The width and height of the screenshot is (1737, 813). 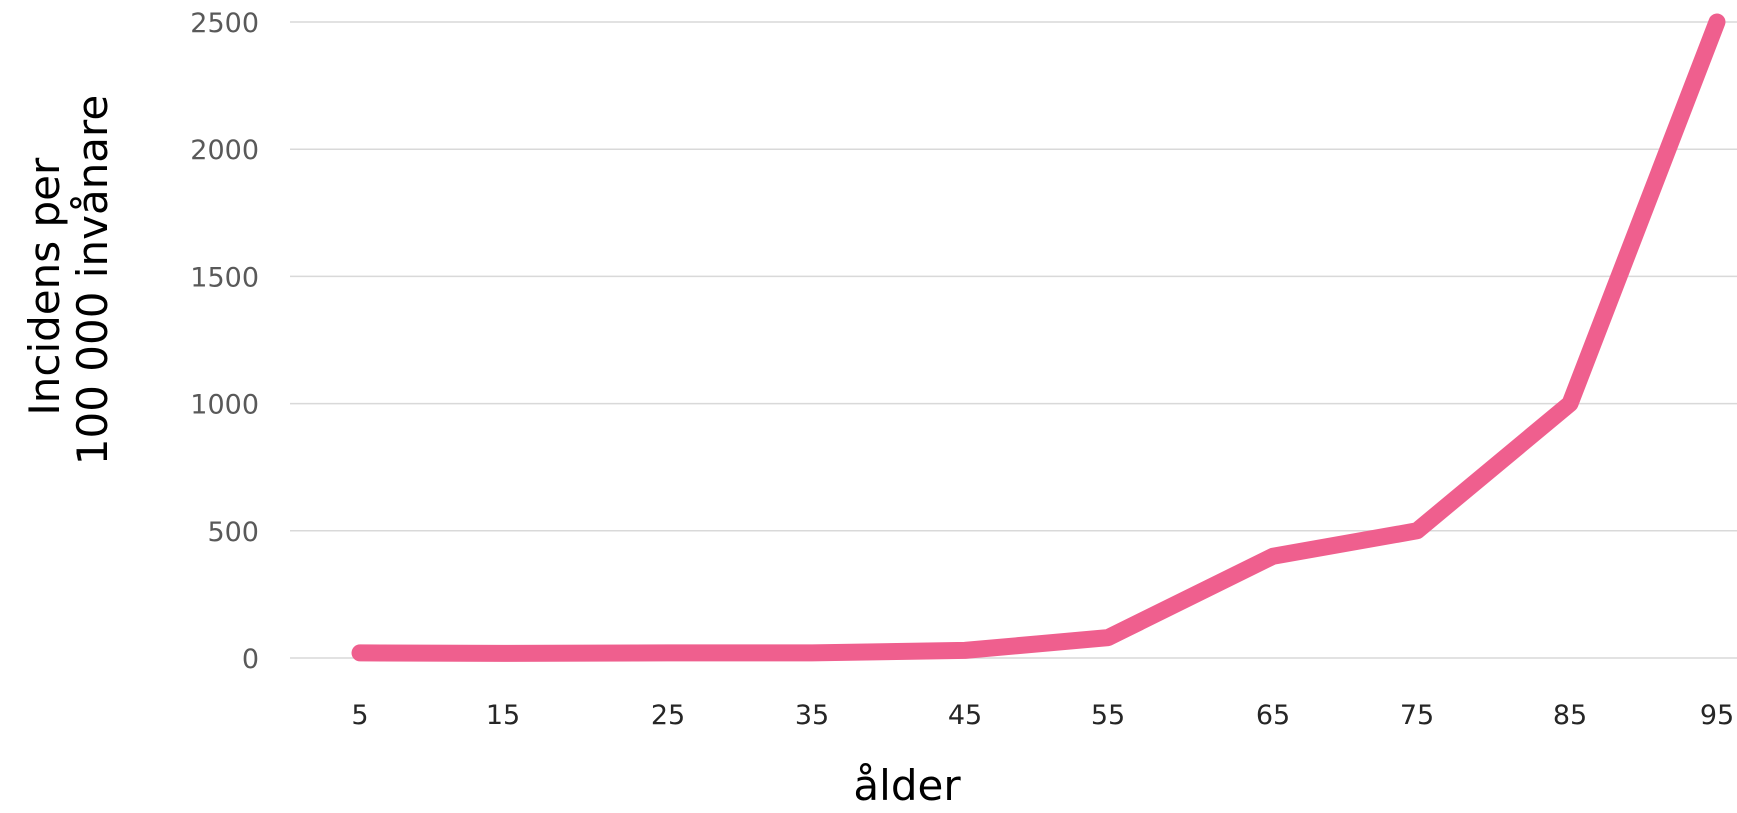 I want to click on x-axis-ticks: 5 15 25 35 45 55 65 75 85 95, so click(x=1042, y=715).